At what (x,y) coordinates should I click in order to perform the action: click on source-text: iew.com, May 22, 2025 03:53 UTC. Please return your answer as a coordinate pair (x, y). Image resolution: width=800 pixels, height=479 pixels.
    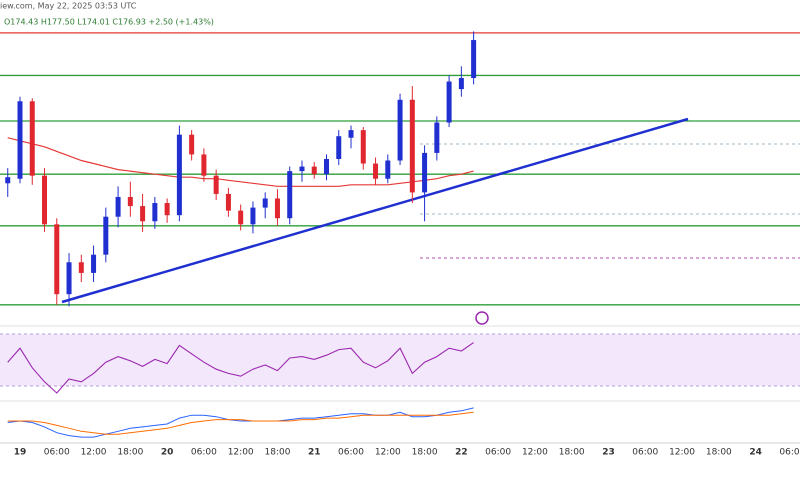
    Looking at the image, I should click on (68, 6).